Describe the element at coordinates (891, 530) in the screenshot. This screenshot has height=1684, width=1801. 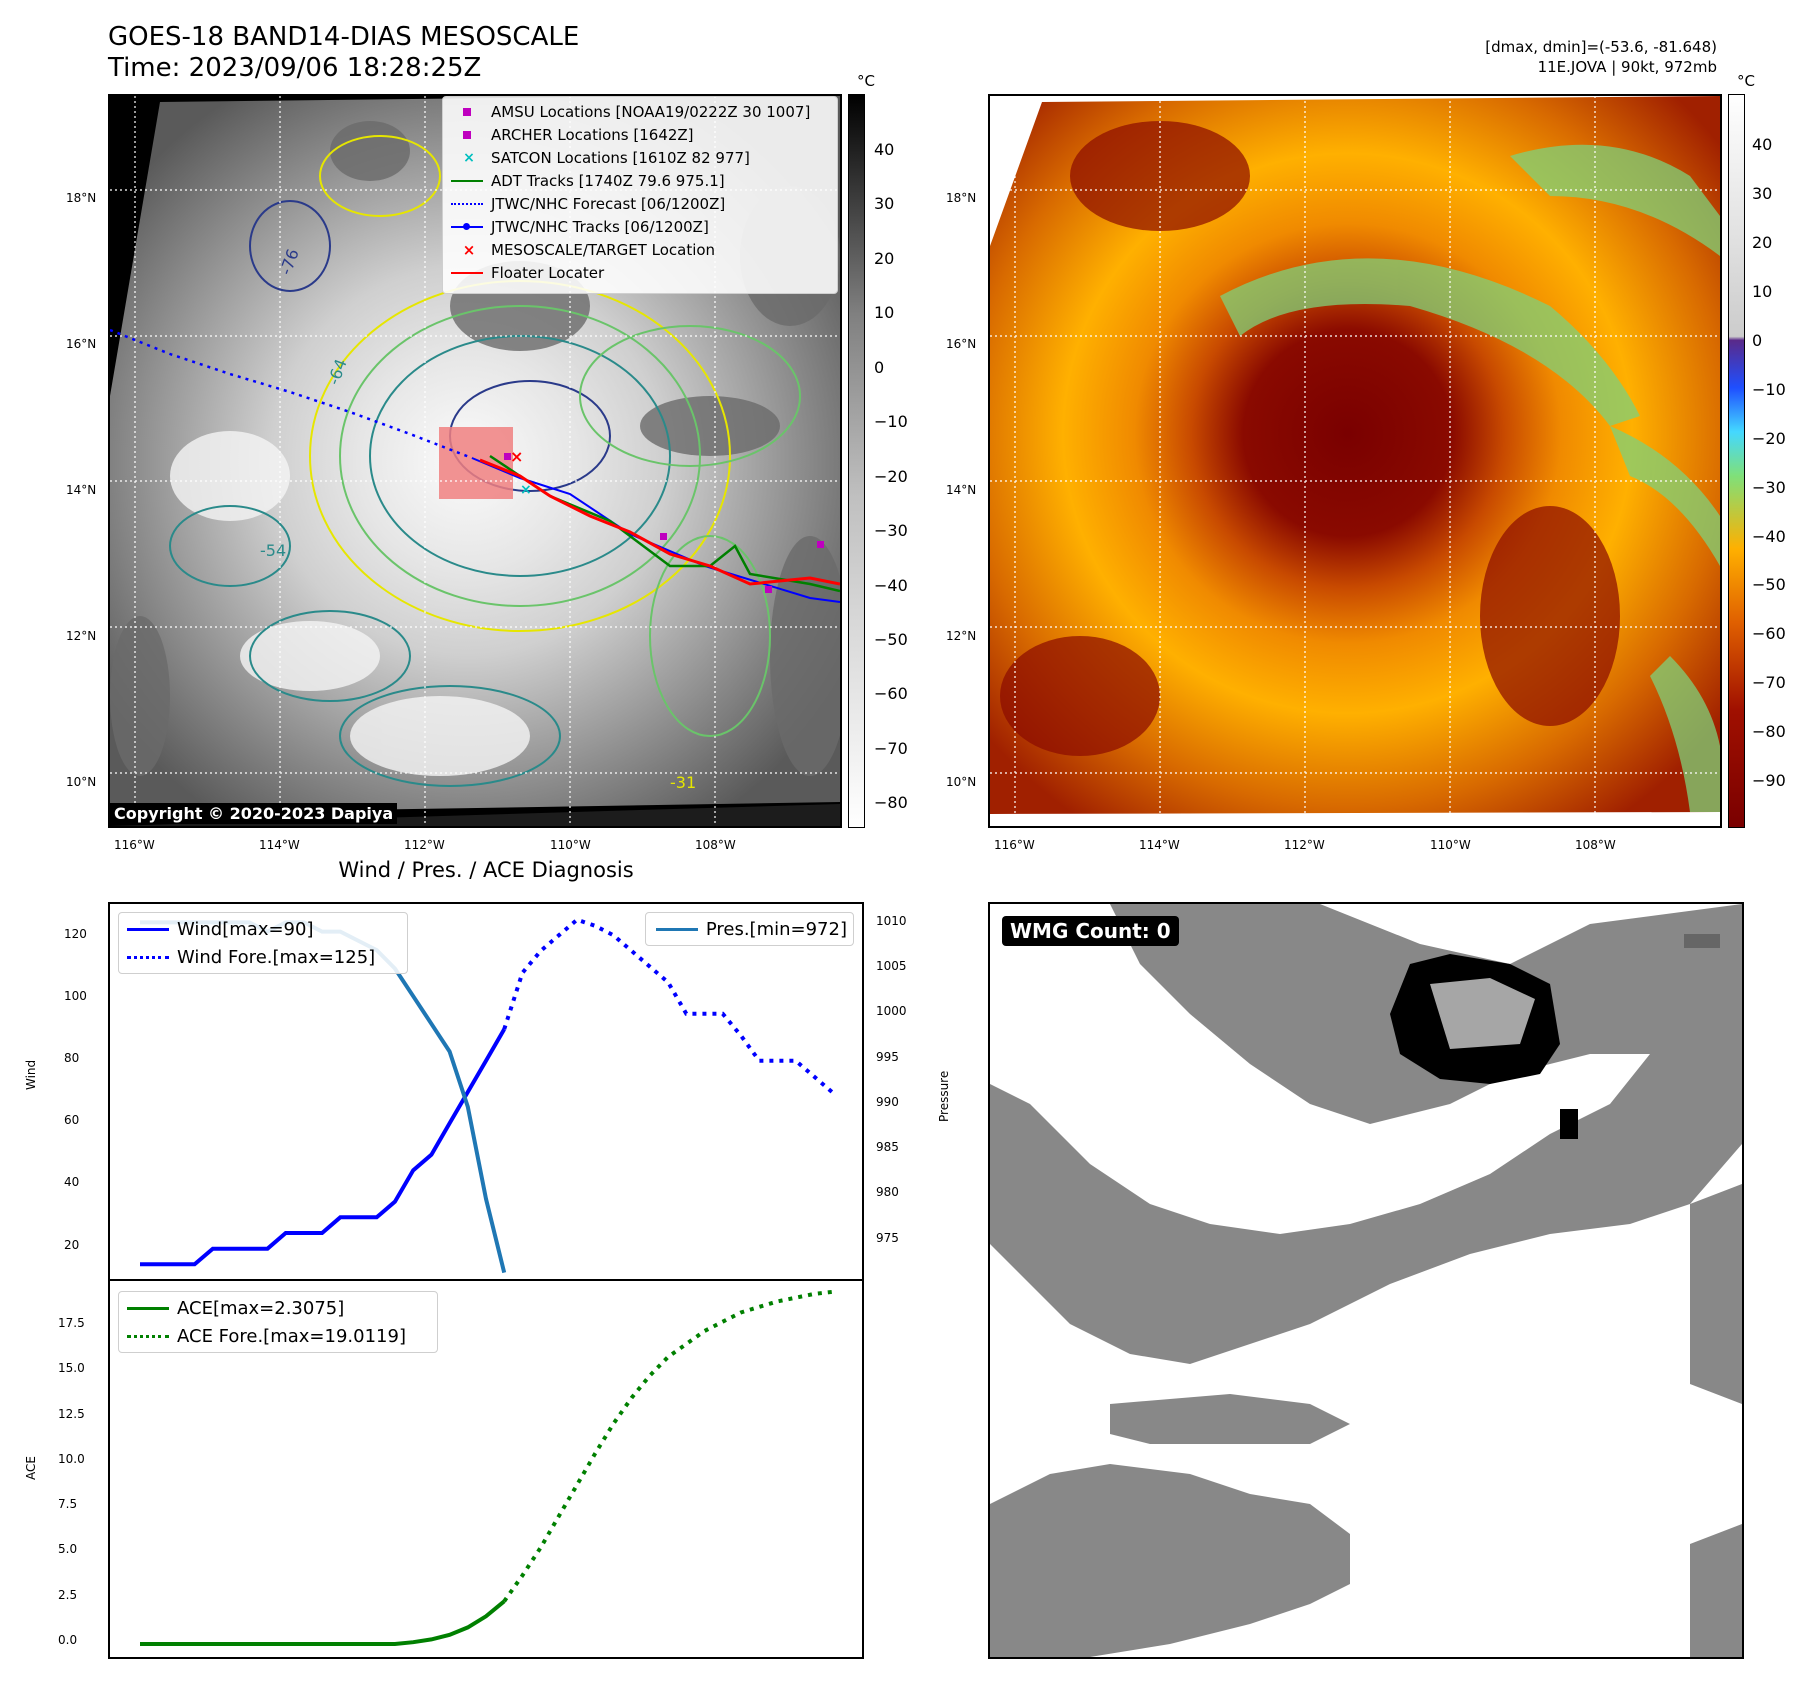
I see `gray-colorbar-tick: −30` at that location.